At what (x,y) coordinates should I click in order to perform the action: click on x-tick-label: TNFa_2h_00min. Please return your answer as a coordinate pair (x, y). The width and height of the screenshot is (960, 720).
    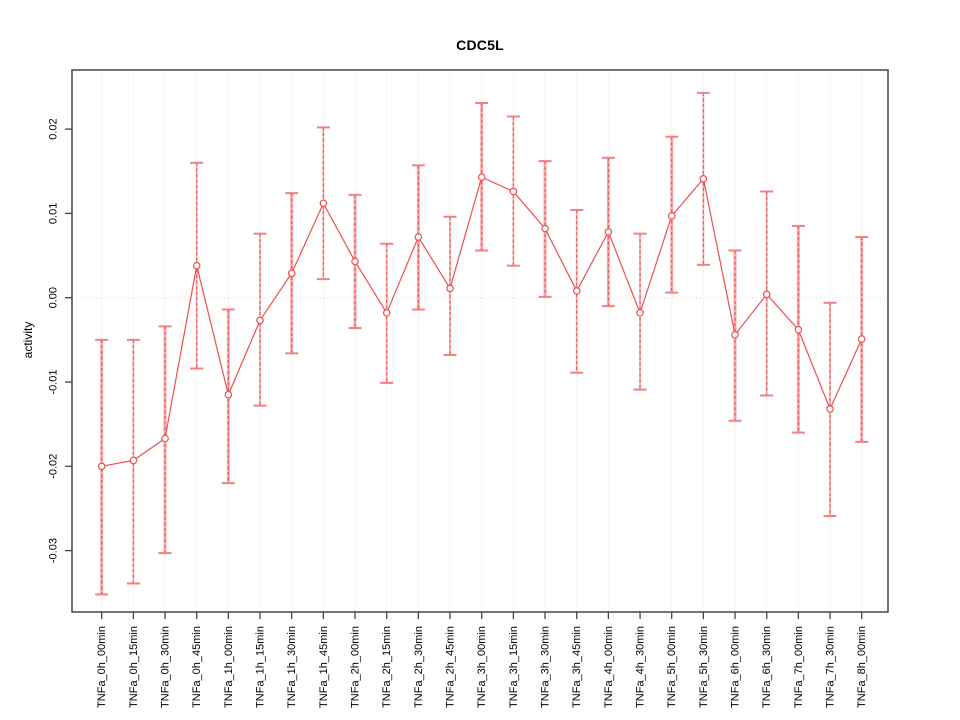
    Looking at the image, I should click on (356, 667).